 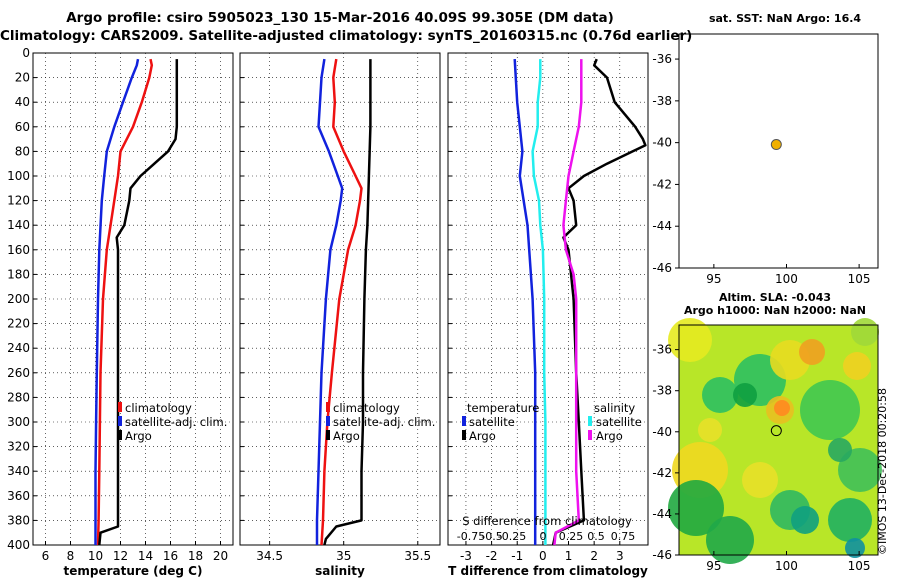 What do you see at coordinates (609, 436) in the screenshot?
I see `diff-legend-right-label: Argo` at bounding box center [609, 436].